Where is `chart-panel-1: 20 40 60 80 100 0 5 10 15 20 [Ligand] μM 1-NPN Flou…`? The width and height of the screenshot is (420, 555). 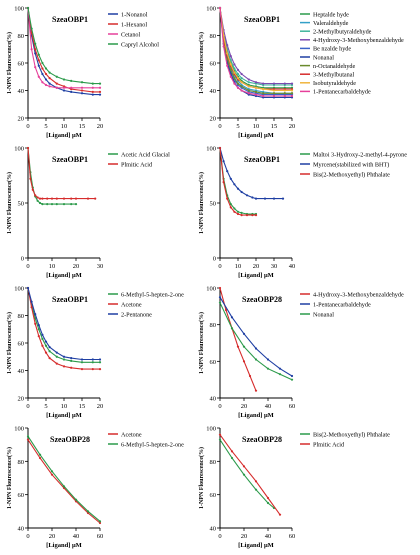
chart-panel-1: 20 40 60 80 100 0 5 10 15 20 [Ligand] μM 1-NPN Flou… is located at coordinates (82, 73).